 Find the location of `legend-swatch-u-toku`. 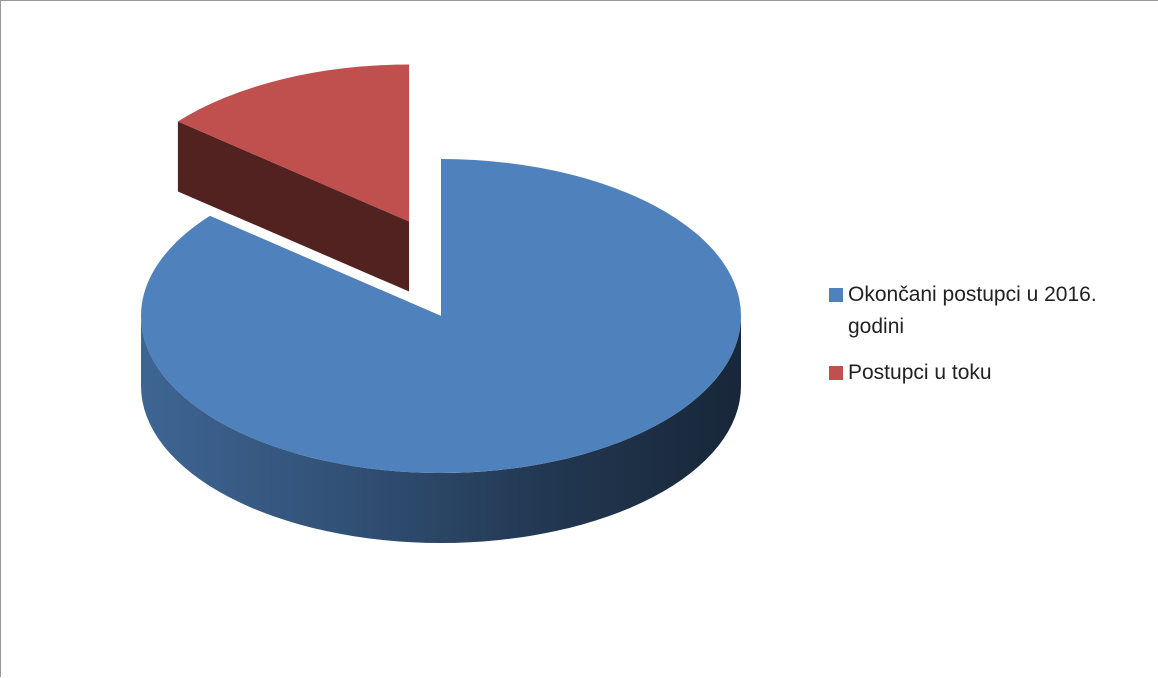

legend-swatch-u-toku is located at coordinates (836, 373).